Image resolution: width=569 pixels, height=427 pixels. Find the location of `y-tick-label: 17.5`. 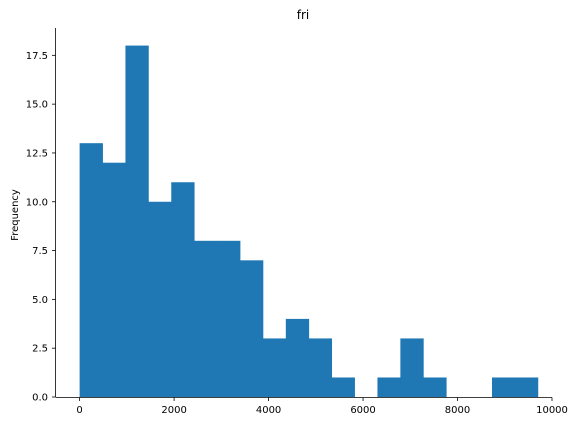

y-tick-label: 17.5 is located at coordinates (37, 56).